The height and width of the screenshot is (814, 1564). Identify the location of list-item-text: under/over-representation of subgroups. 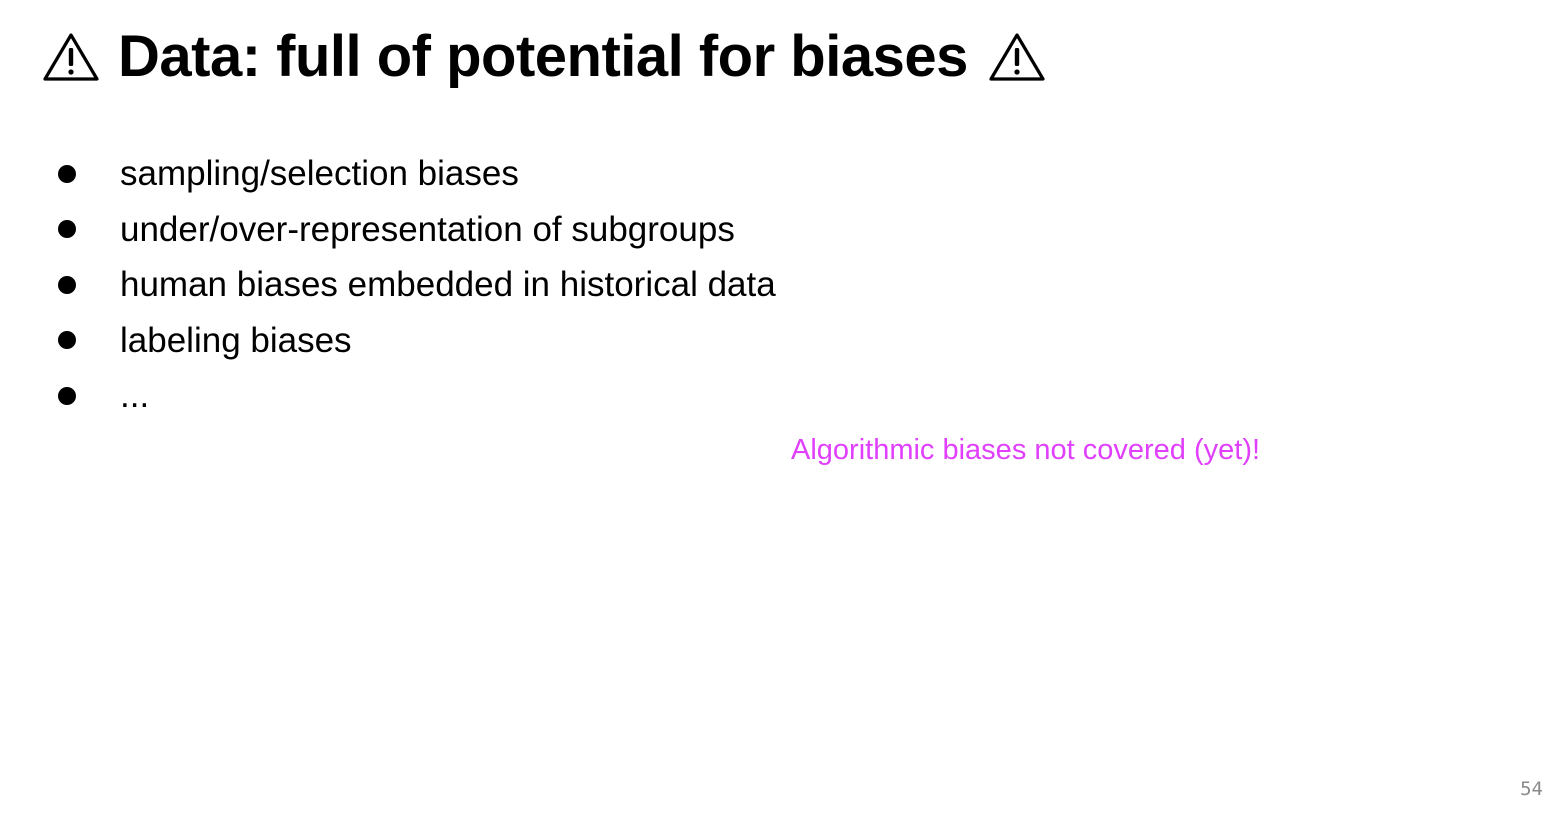
(427, 229).